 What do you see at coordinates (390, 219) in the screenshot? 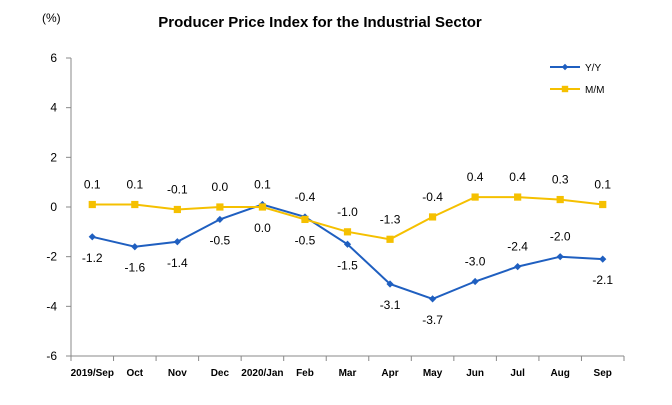
I see `data-label: -1.3` at bounding box center [390, 219].